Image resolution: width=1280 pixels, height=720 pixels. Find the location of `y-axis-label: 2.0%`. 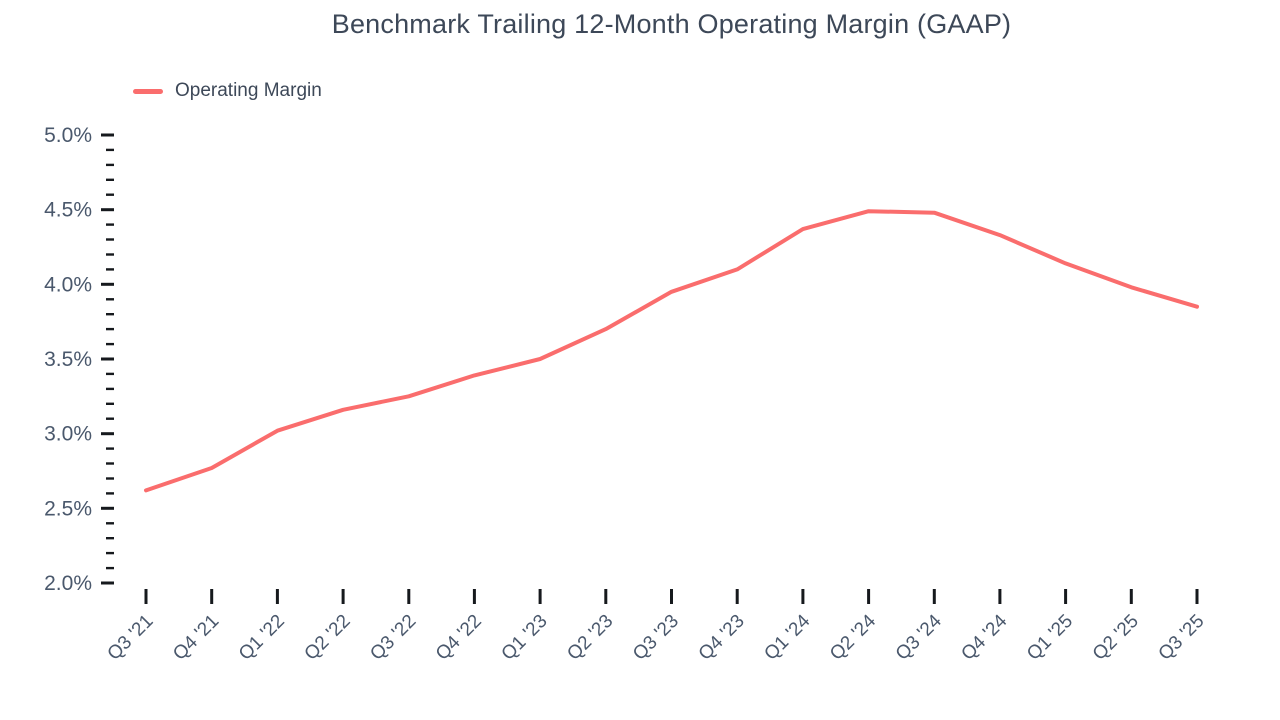

y-axis-label: 2.0% is located at coordinates (68, 583).